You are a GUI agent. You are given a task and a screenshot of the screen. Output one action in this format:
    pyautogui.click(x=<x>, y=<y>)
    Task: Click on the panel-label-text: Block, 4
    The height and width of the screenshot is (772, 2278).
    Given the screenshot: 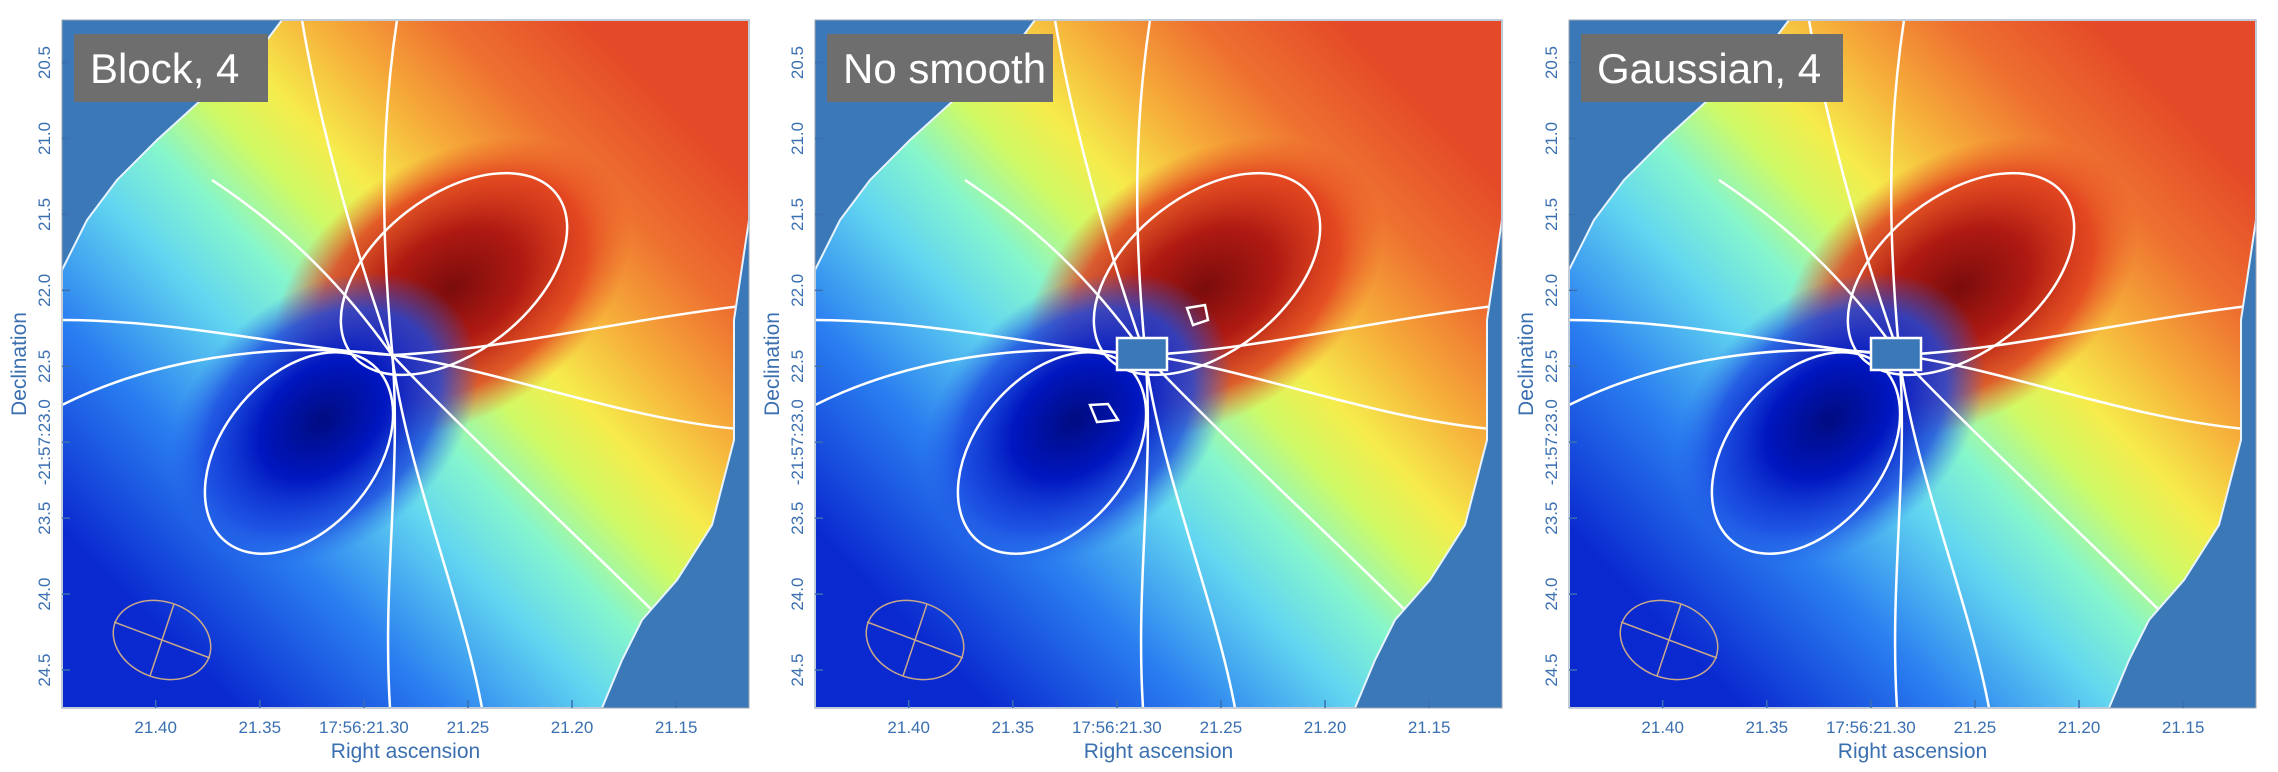 What is the action you would take?
    pyautogui.click(x=164, y=68)
    